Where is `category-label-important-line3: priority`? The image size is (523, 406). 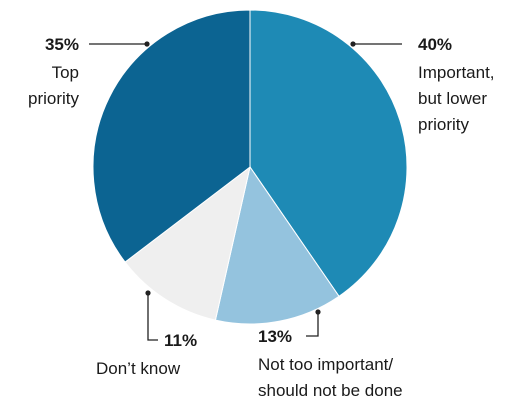 category-label-important-line3: priority is located at coordinates (444, 124).